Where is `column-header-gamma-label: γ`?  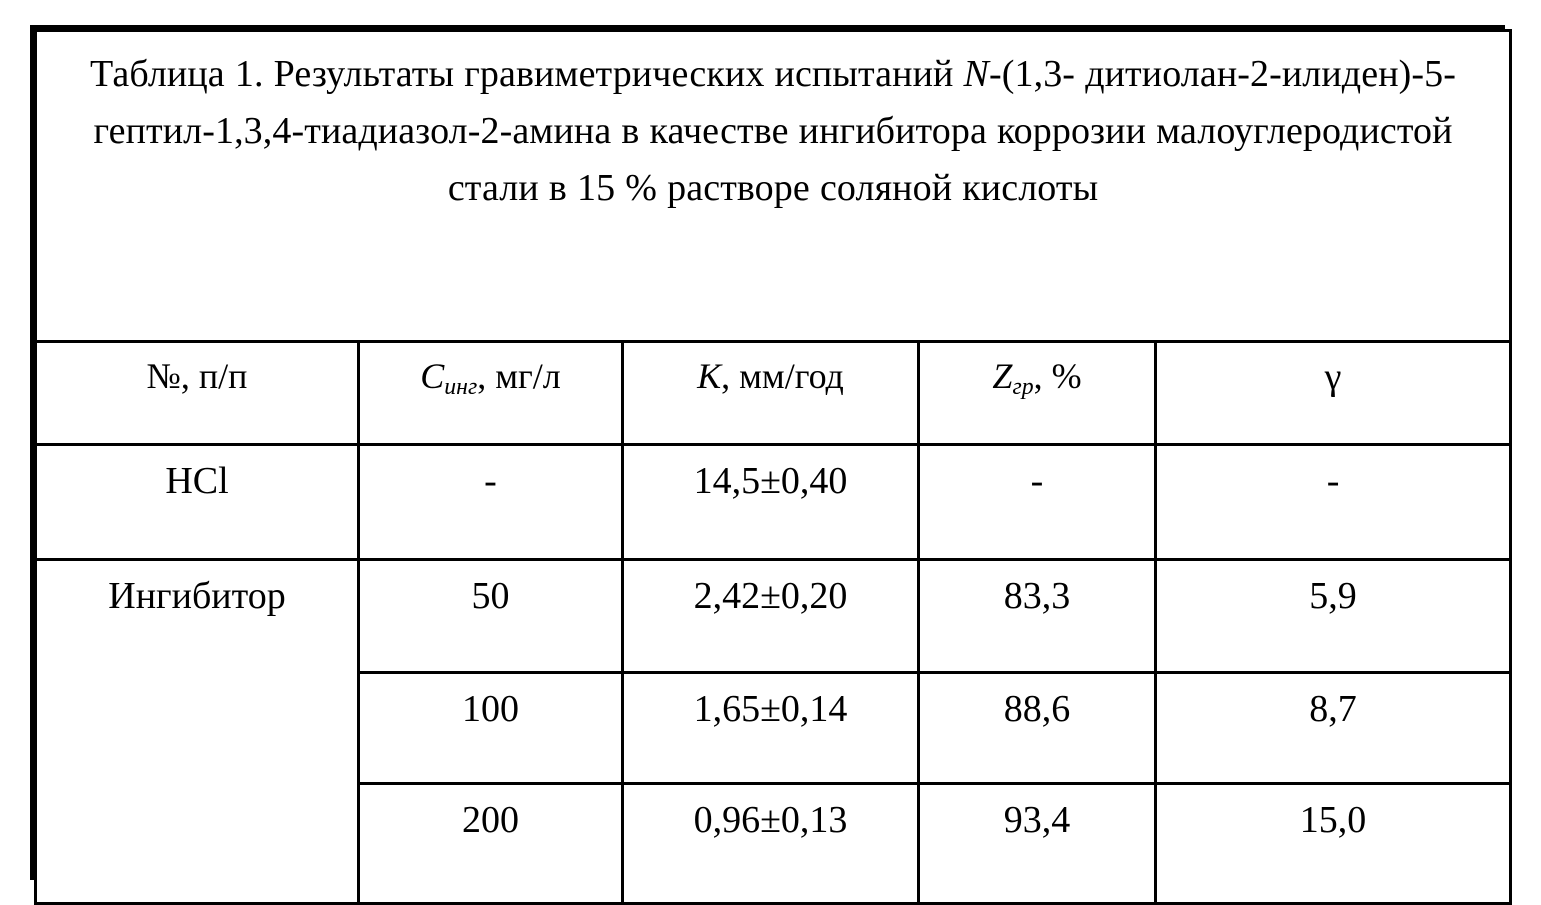
column-header-gamma-label: γ is located at coordinates (1333, 371).